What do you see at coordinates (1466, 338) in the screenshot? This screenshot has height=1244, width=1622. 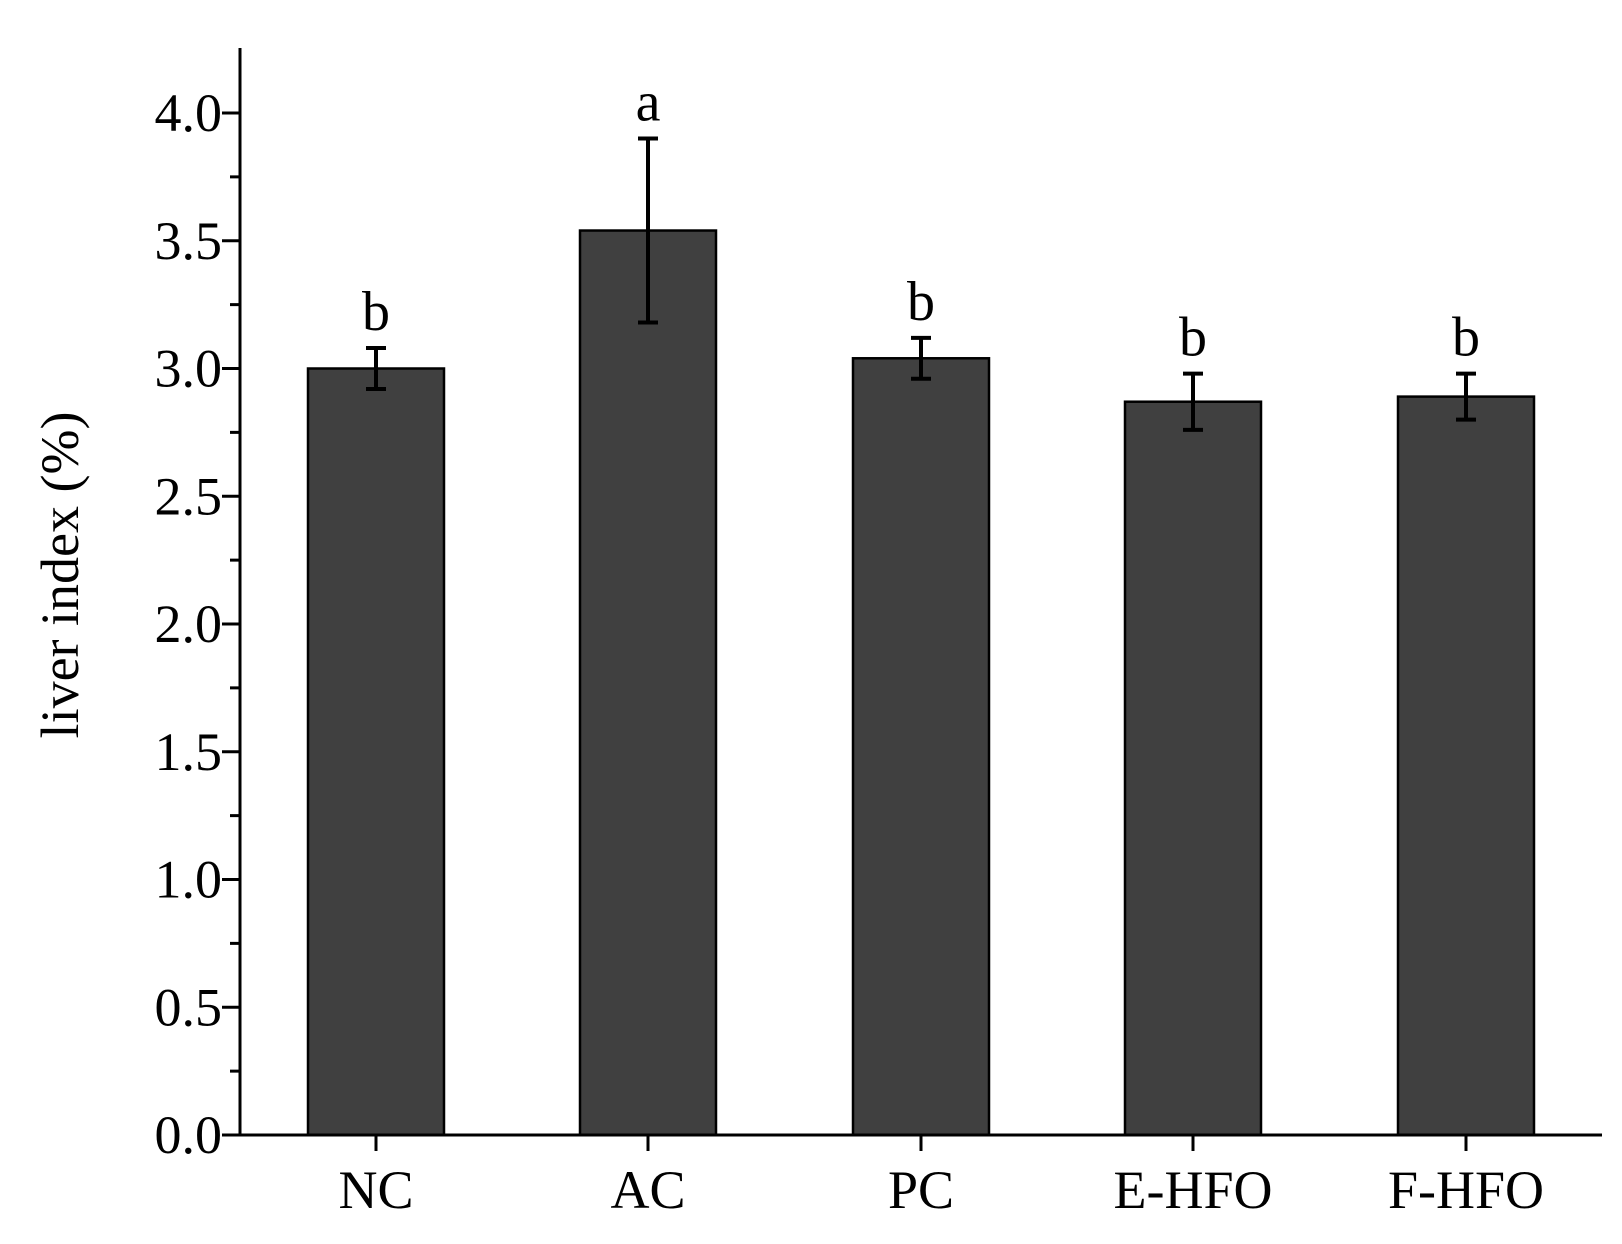 I see `significance-label-f-hfo: b` at bounding box center [1466, 338].